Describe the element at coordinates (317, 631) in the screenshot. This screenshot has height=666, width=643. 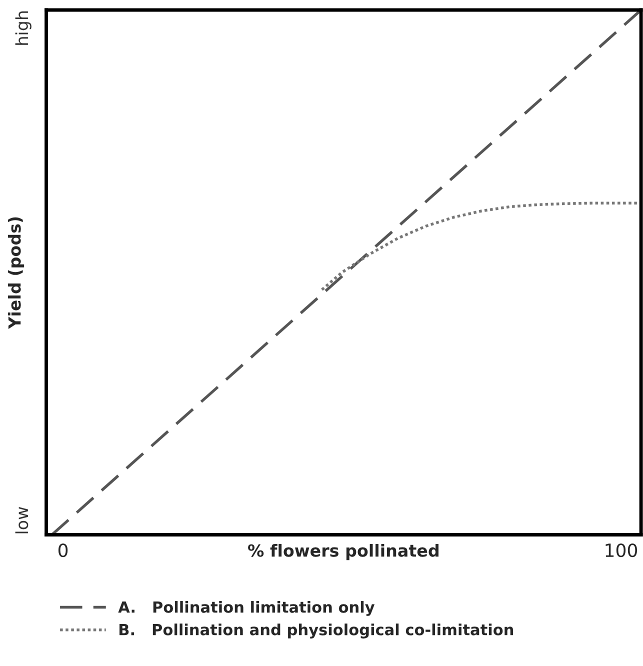
I see `legend-label: B. Pollination and physiological co-limitation` at that location.